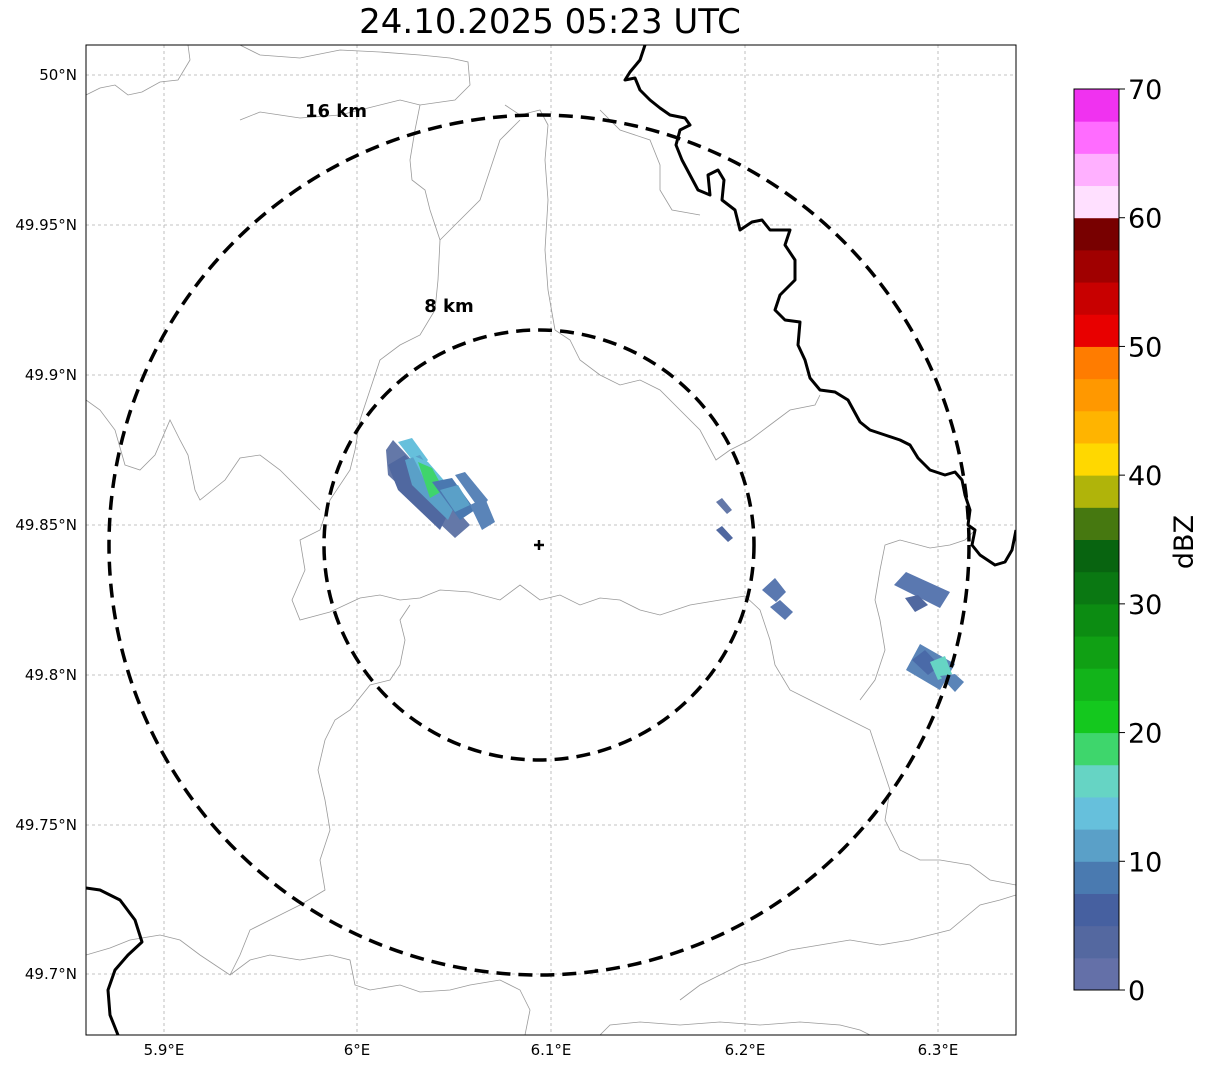 This screenshot has height=1069, width=1207. What do you see at coordinates (51, 375) in the screenshot?
I see `lat-tick-label: 49.9°N` at bounding box center [51, 375].